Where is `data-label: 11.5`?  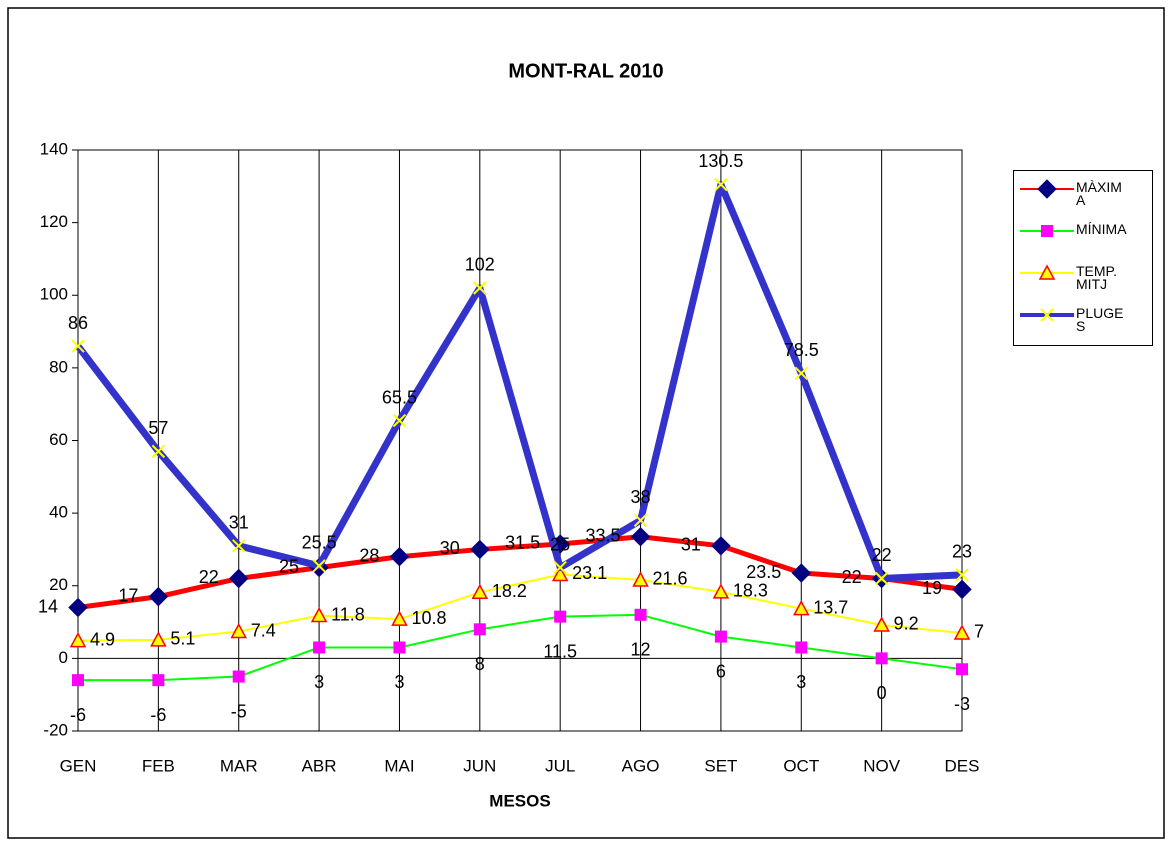
data-label: 11.5 is located at coordinates (560, 651).